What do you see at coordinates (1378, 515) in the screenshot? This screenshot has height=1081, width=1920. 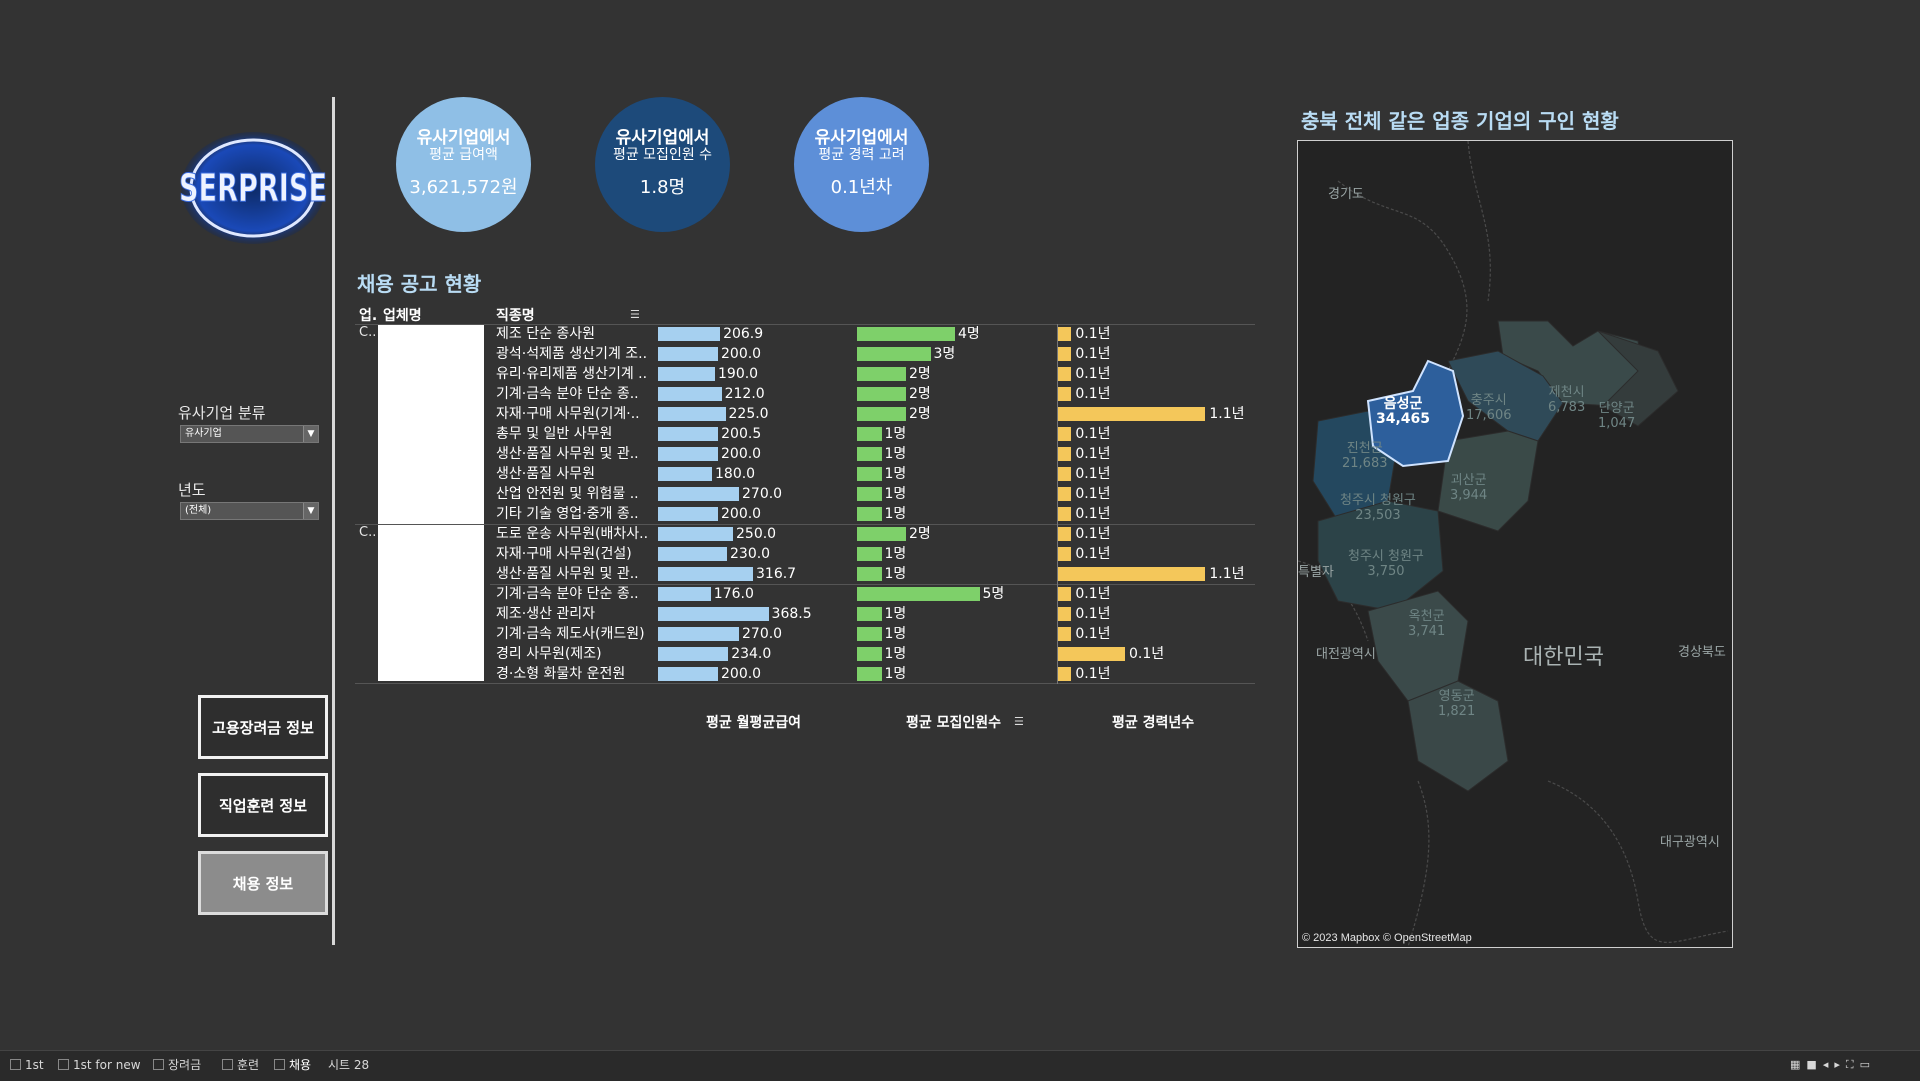 I see `region-value: 23,503` at bounding box center [1378, 515].